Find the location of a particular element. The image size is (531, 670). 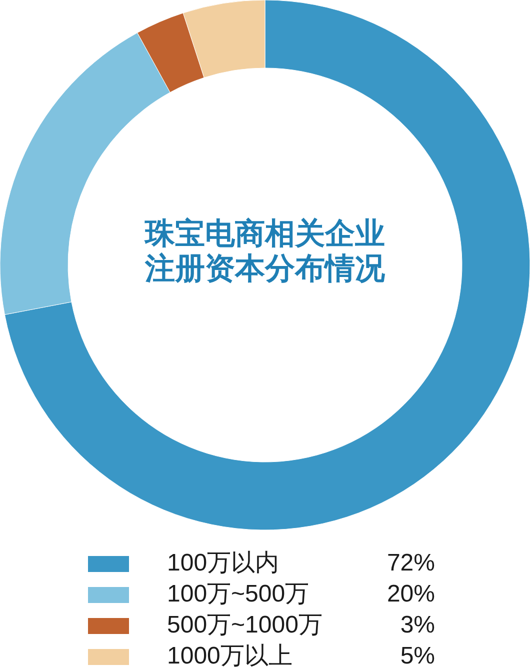

legend-label: 100万以内 is located at coordinates (223, 562).